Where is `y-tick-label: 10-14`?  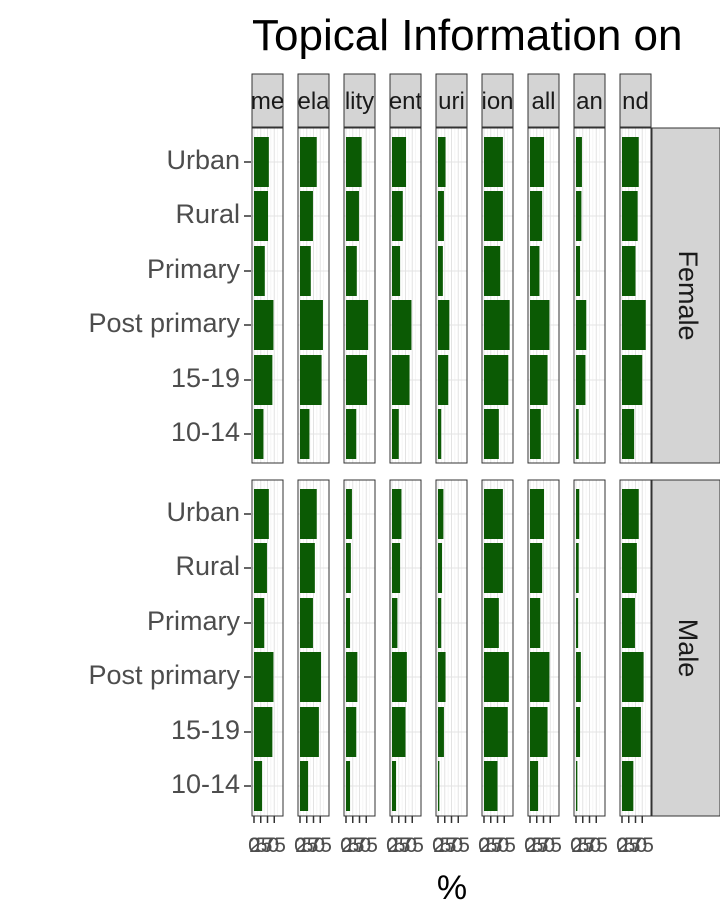
y-tick-label: 10-14 is located at coordinates (205, 432).